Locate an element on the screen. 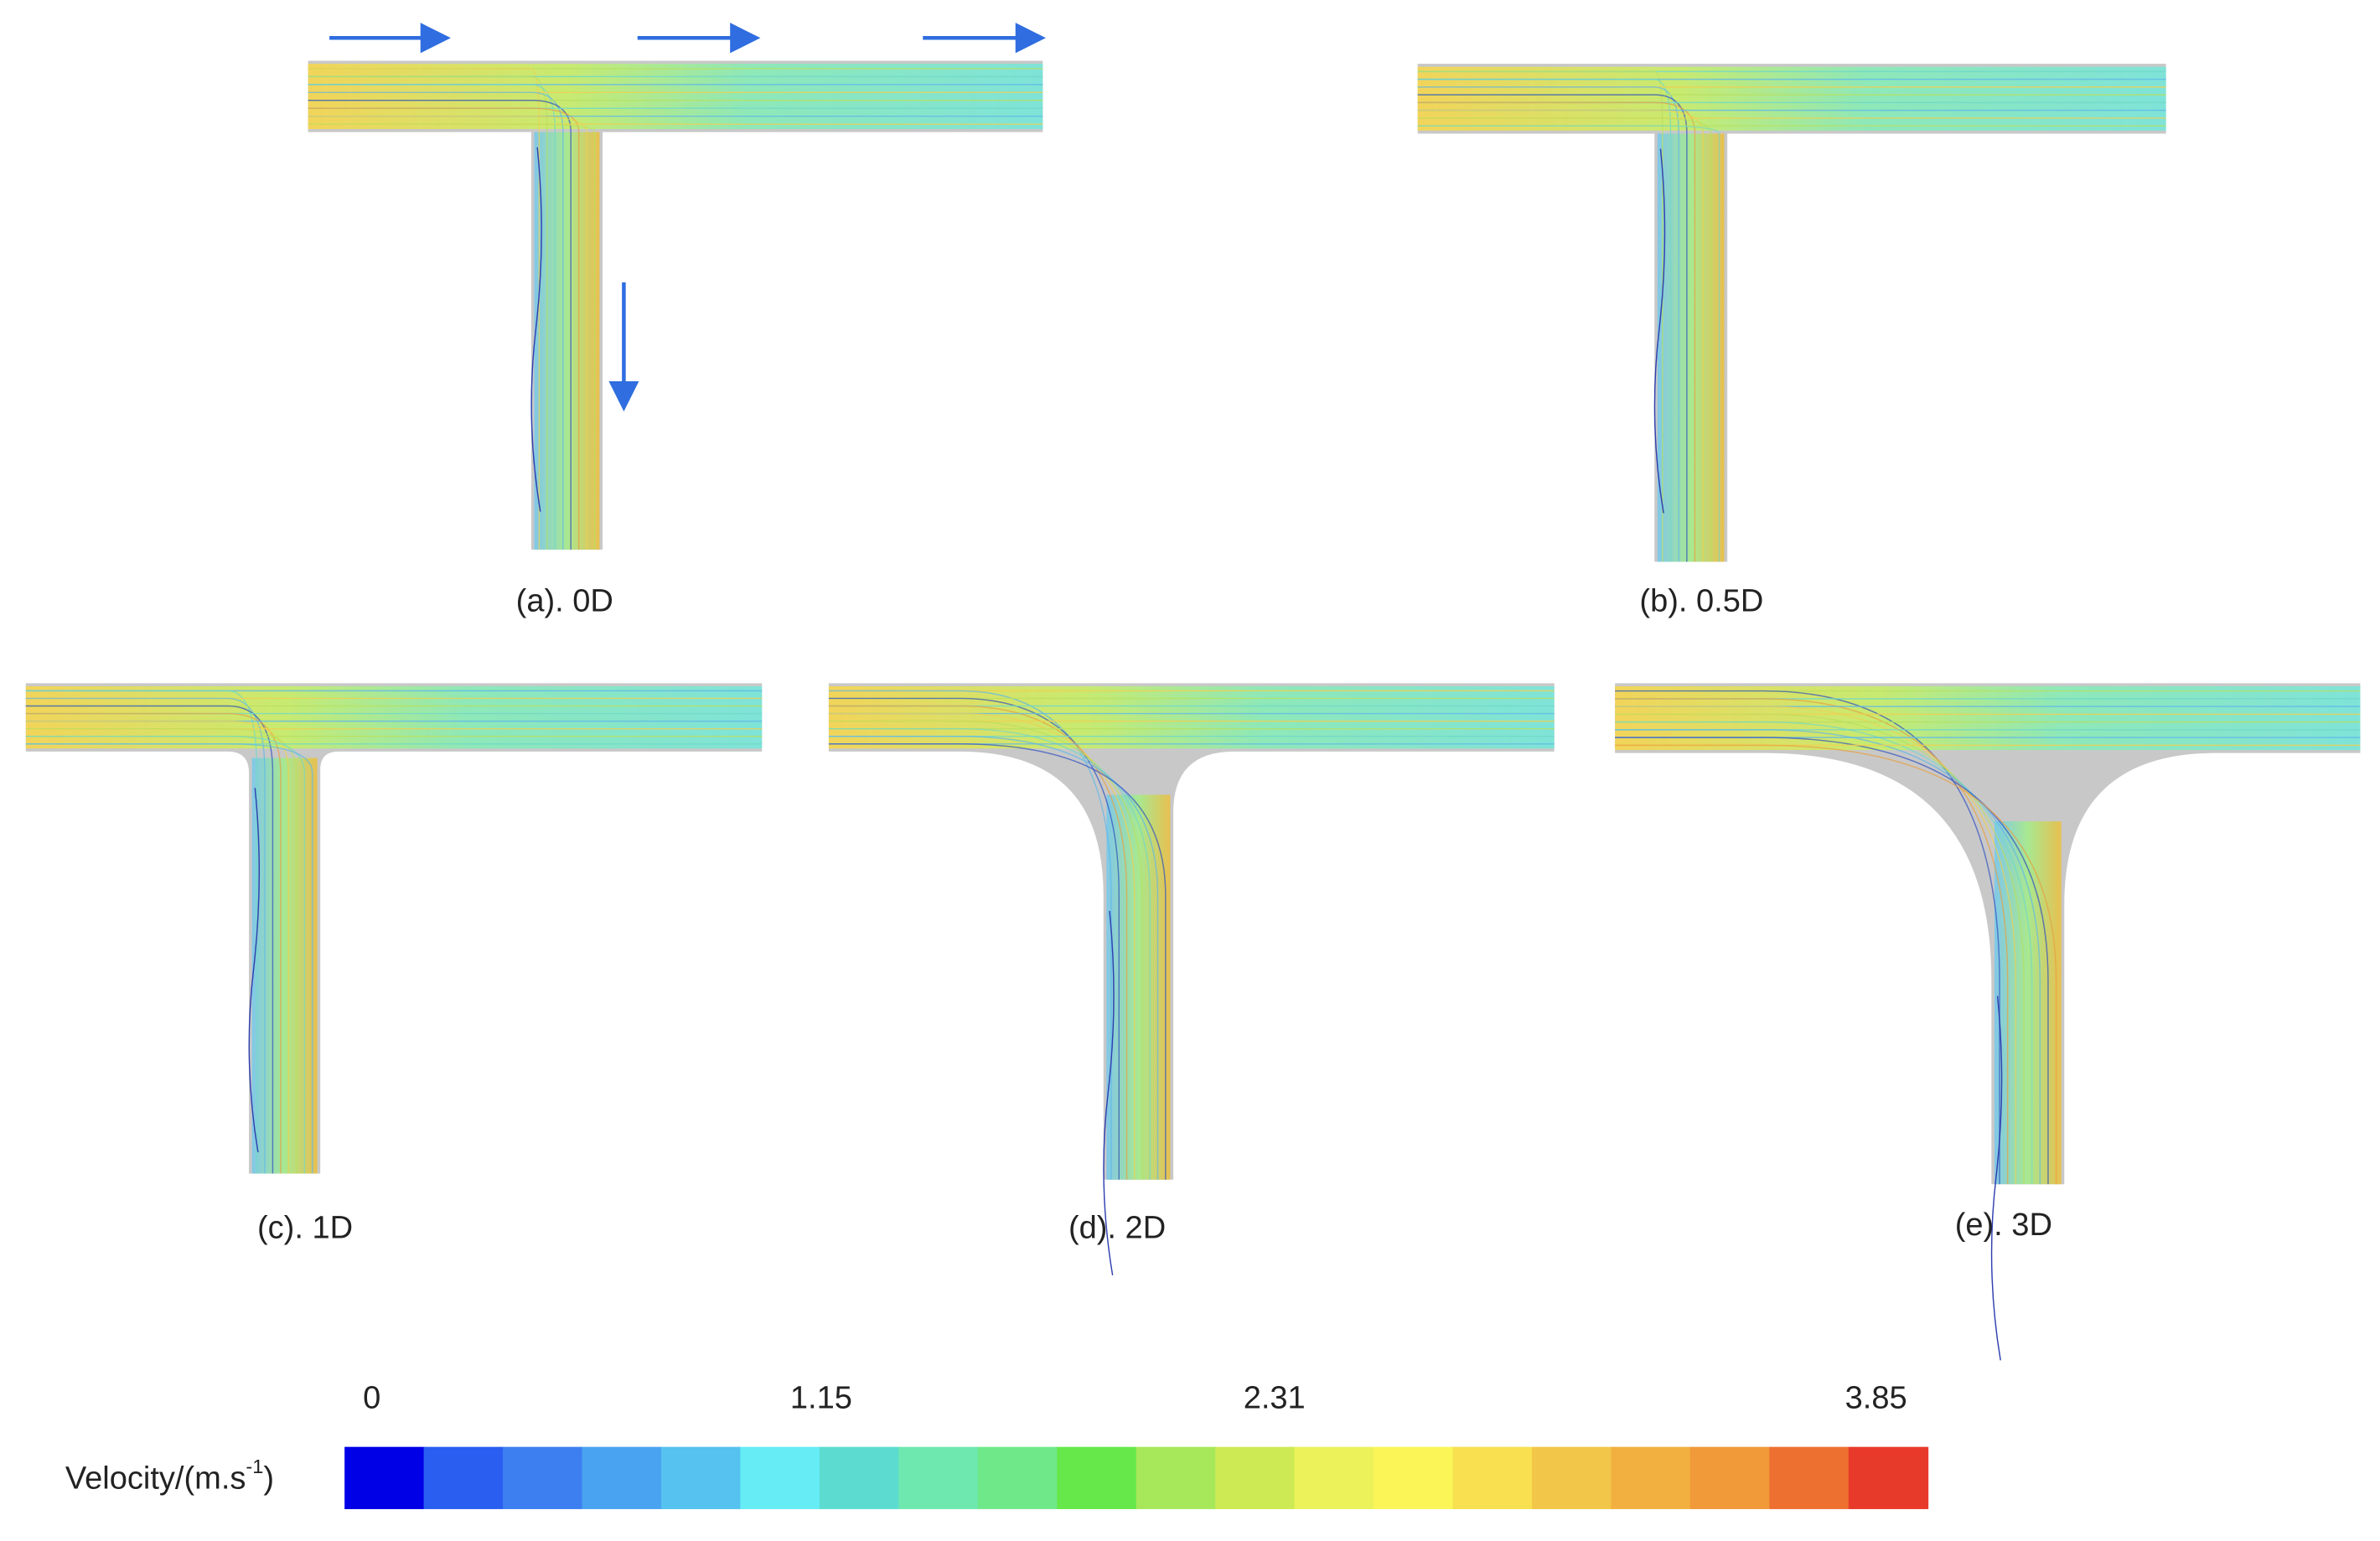 This screenshot has width=2380, height=1541. label-superscript: -1 is located at coordinates (254, 1466).